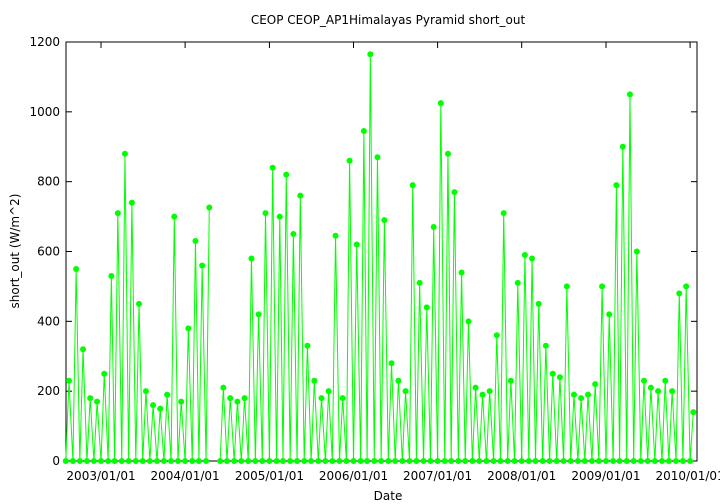 This screenshot has height=504, width=720. I want to click on x-tick-label: 2010/01/01, so click(688, 476).